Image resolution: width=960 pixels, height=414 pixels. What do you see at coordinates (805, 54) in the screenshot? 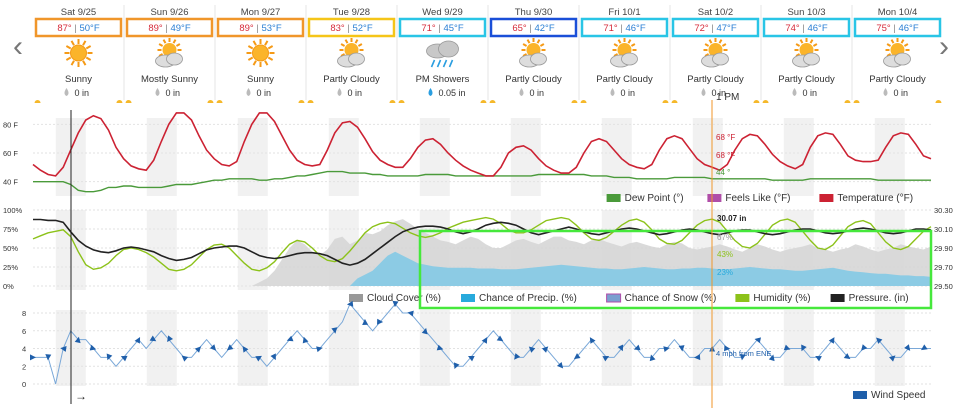
I see `day-column: Sun 10/3 74° | 46°F Partly Cloudy 0 in` at bounding box center [805, 54].